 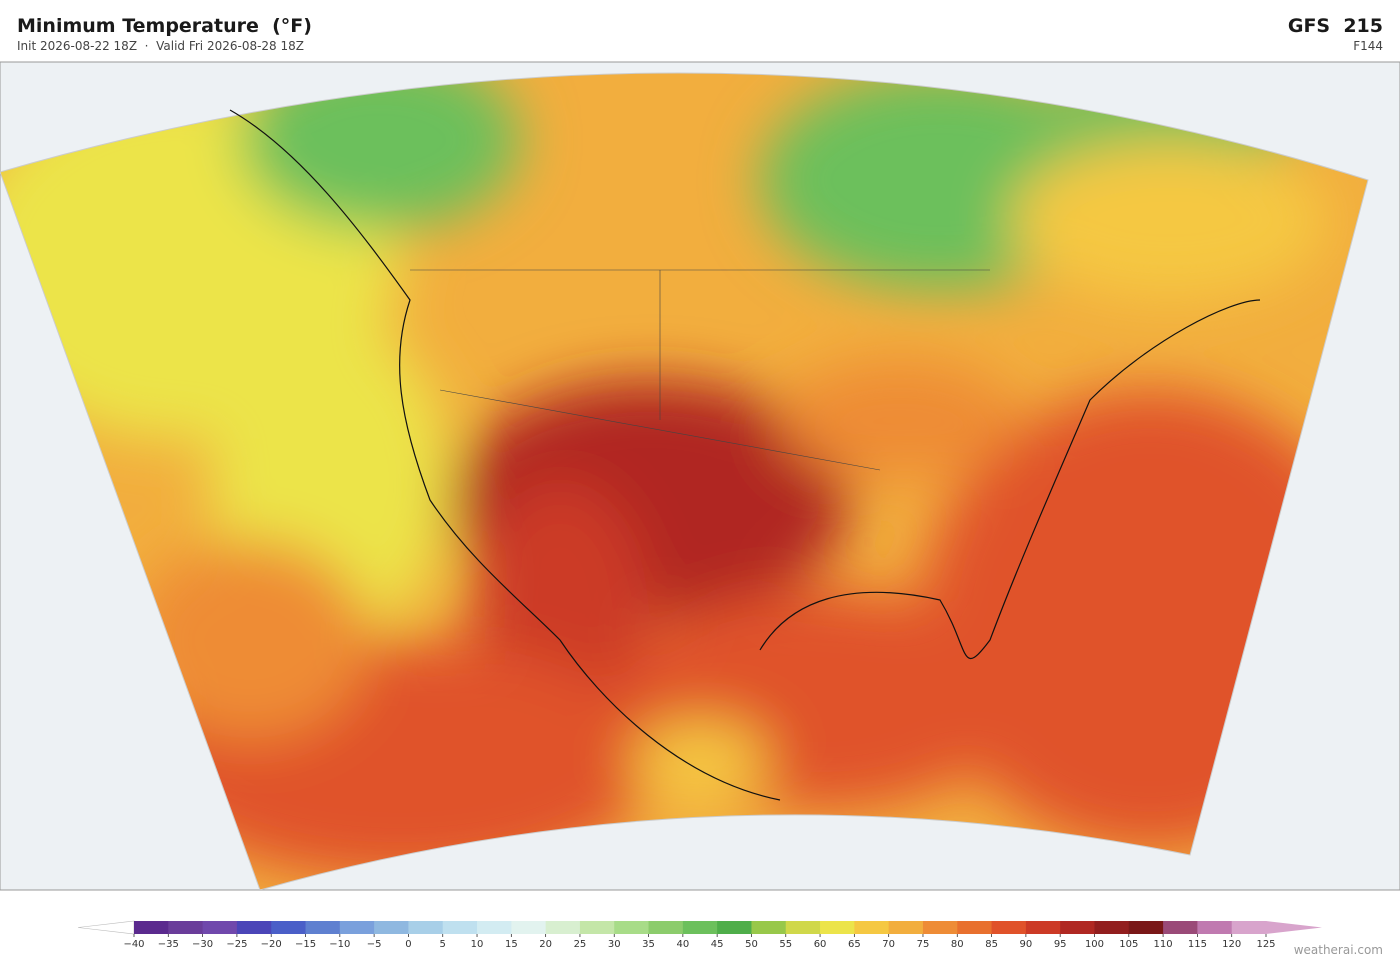 What do you see at coordinates (854, 944) in the screenshot?
I see `colorbar-tick-label: 65` at bounding box center [854, 944].